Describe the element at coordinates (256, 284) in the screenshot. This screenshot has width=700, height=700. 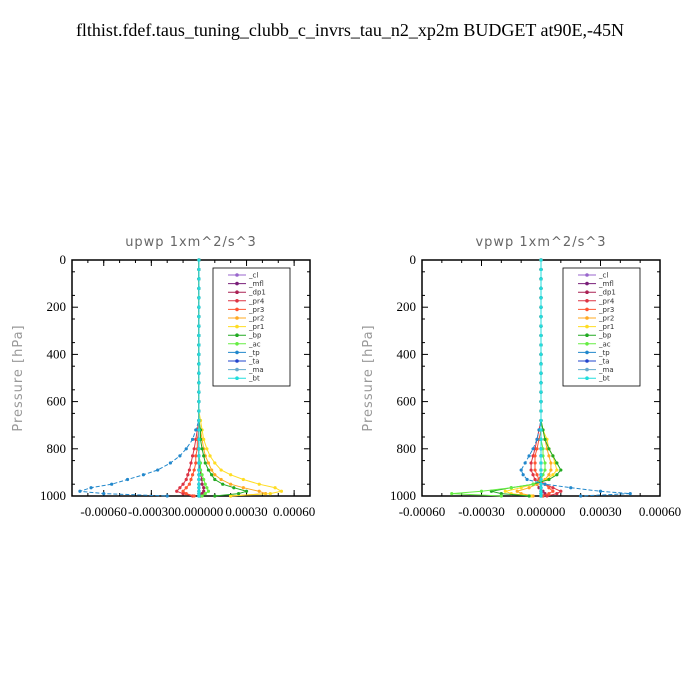
I see `legend-label: _mfl` at that location.